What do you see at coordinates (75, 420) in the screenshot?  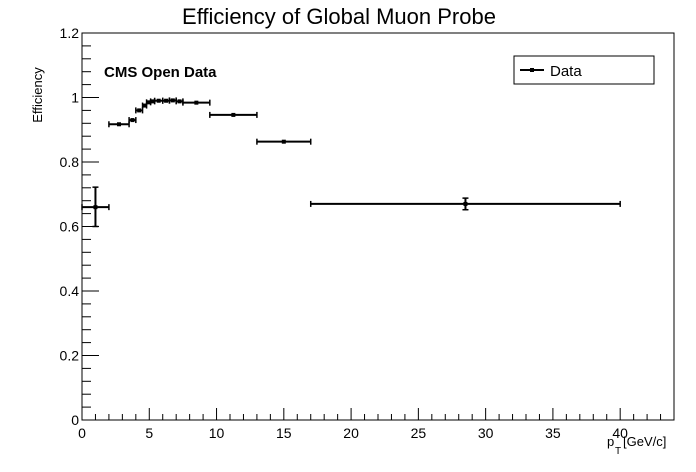 I see `y-tick-label: 0` at bounding box center [75, 420].